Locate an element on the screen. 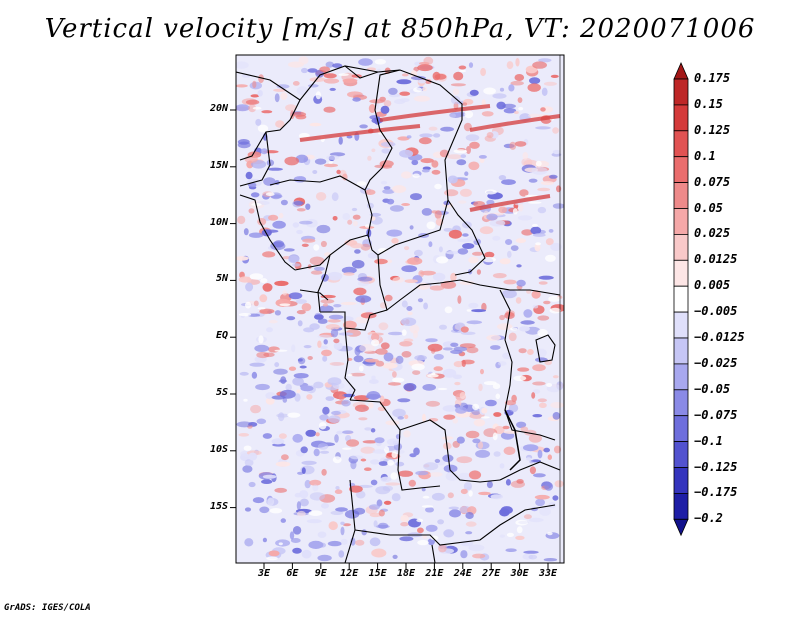 The image size is (800, 618). colorbar-tick-label: −0.025 is located at coordinates (716, 362).